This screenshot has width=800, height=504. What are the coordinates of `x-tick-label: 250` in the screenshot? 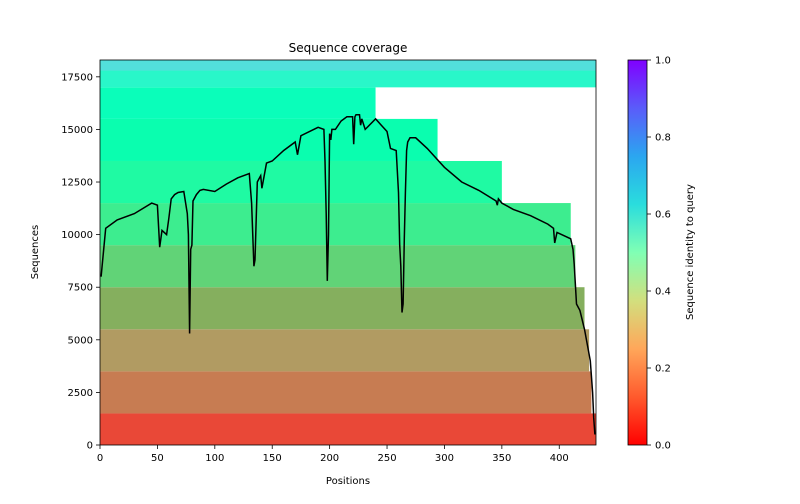 It's located at (386, 458).